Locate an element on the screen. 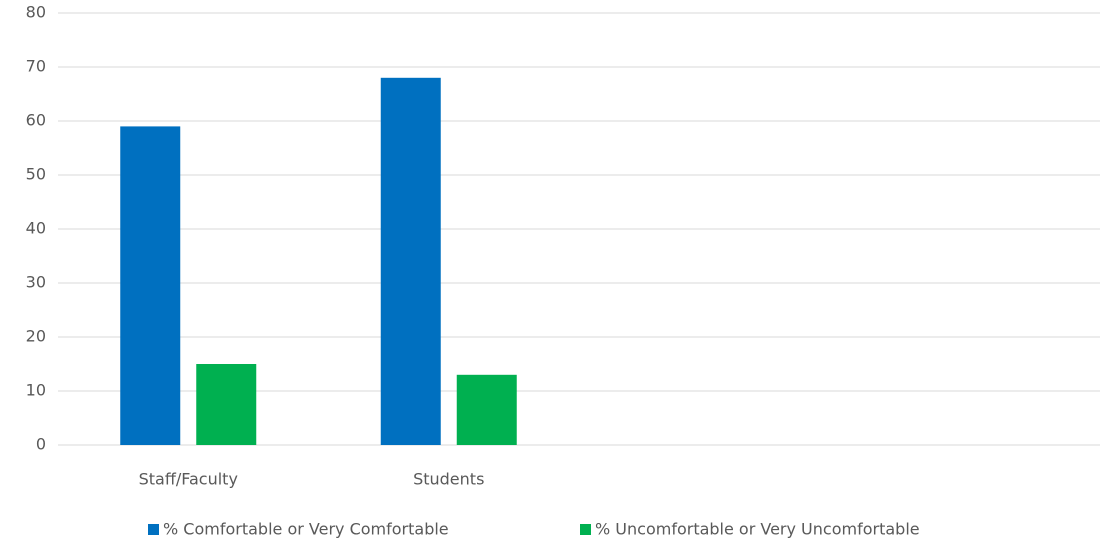 The height and width of the screenshot is (546, 1112). y-tick-label: 80 is located at coordinates (36, 12).